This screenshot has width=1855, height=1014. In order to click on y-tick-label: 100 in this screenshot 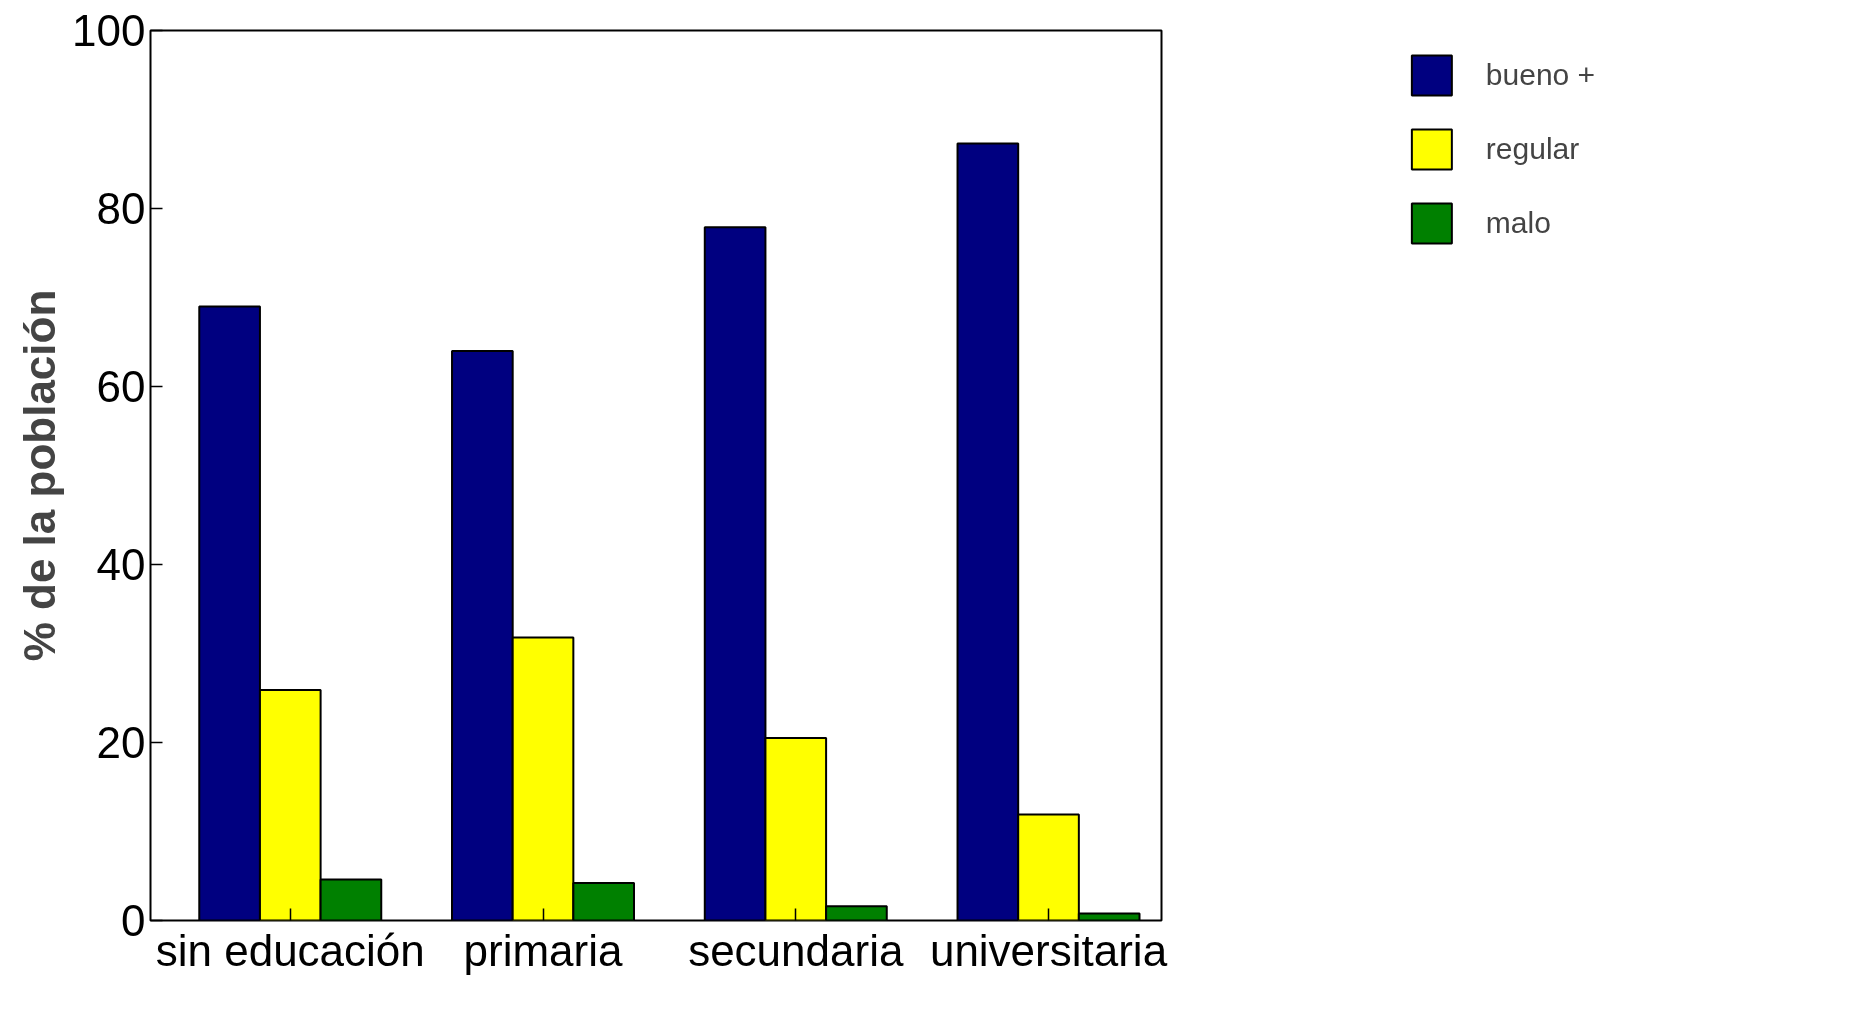, I will do `click(109, 30)`.